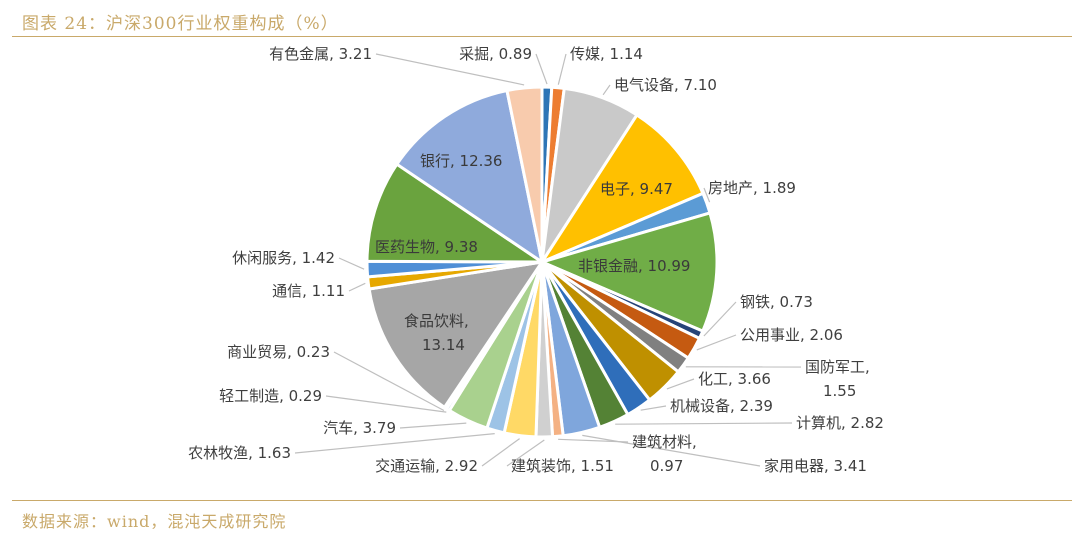 The width and height of the screenshot is (1080, 548). Describe the element at coordinates (154, 521) in the screenshot. I see `source-note: 数据来源：wind，混沌天成研究院` at that location.